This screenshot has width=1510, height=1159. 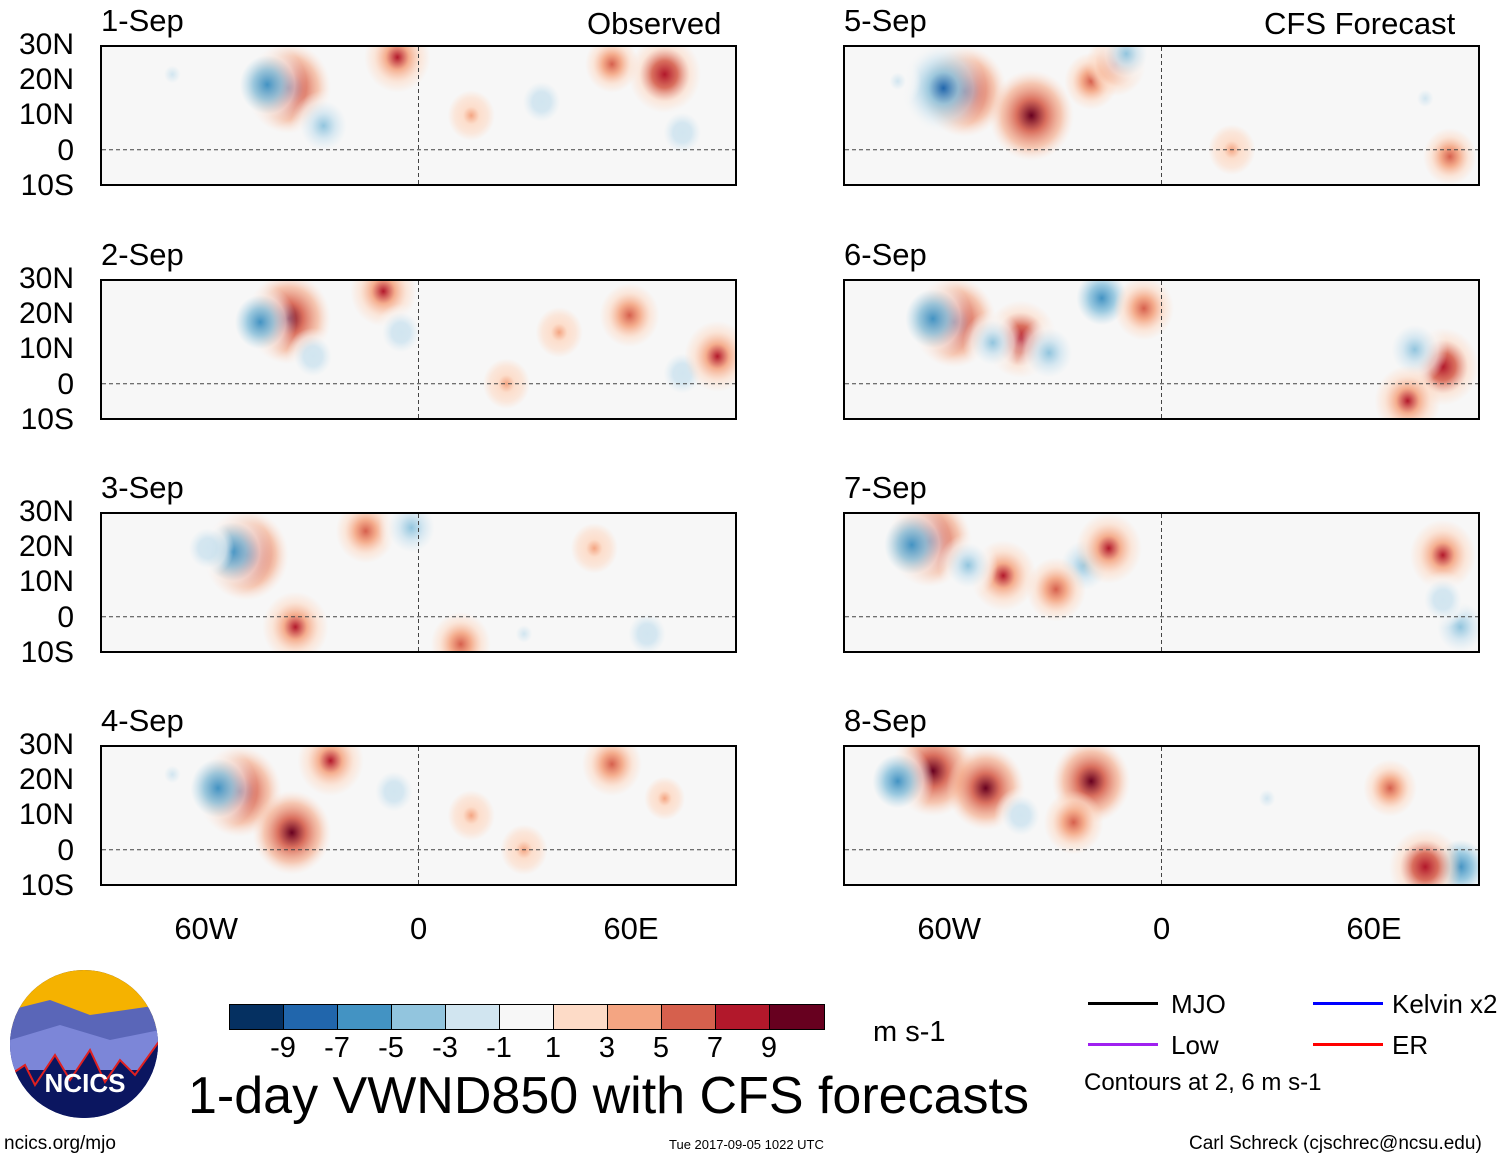 I want to click on legend-mjo-line, so click(x=1123, y=1003).